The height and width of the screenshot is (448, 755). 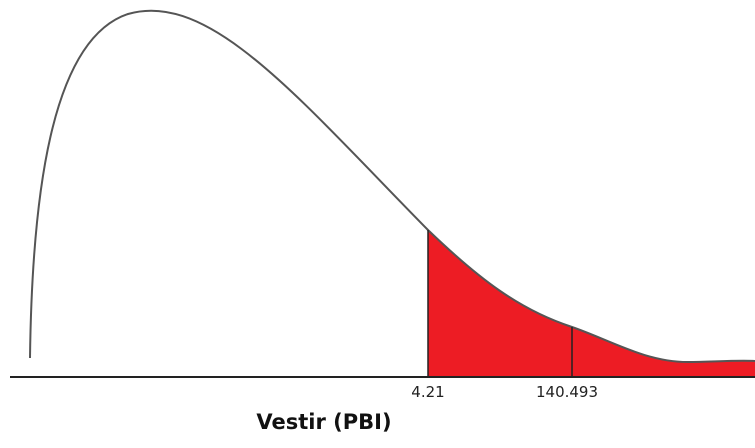 What do you see at coordinates (567, 392) in the screenshot?
I see `tick-label-140.493: 140.493` at bounding box center [567, 392].